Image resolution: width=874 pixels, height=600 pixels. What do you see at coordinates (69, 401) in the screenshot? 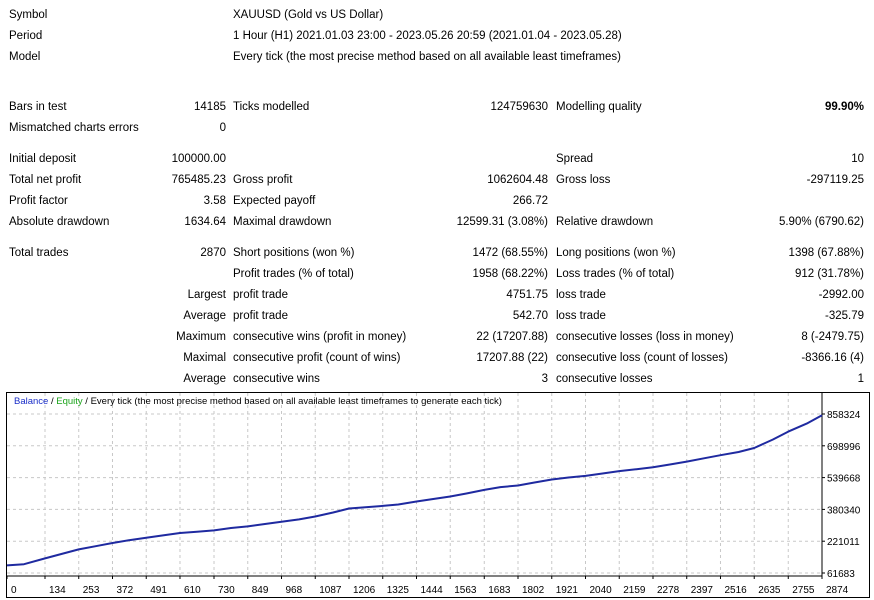
I see `caption-equity: Equity` at bounding box center [69, 401].